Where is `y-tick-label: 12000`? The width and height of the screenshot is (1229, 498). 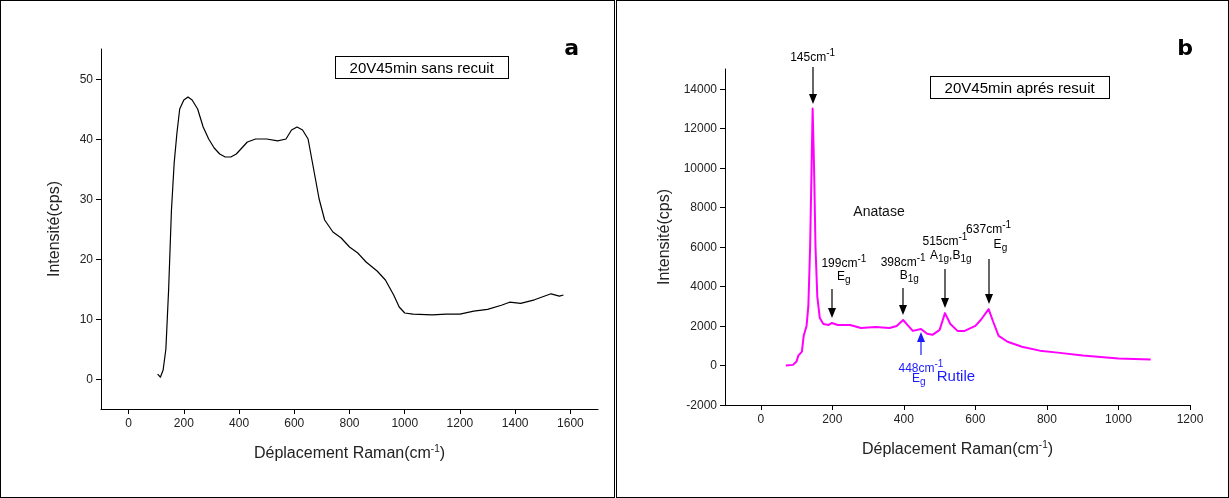
y-tick-label: 12000 is located at coordinates (700, 128).